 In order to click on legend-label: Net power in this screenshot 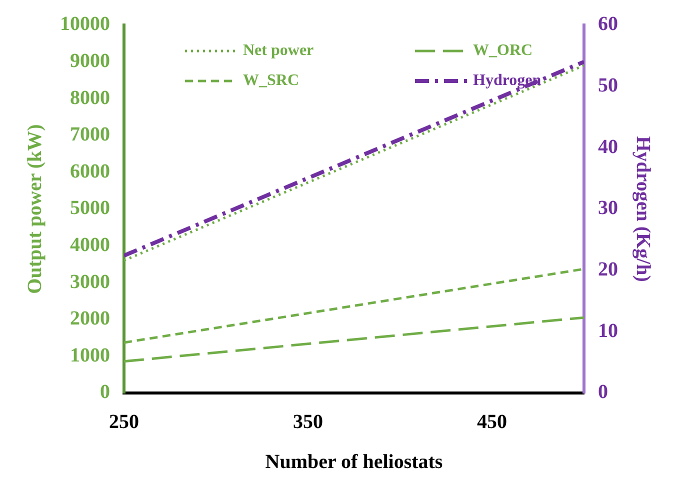, I will do `click(278, 51)`.